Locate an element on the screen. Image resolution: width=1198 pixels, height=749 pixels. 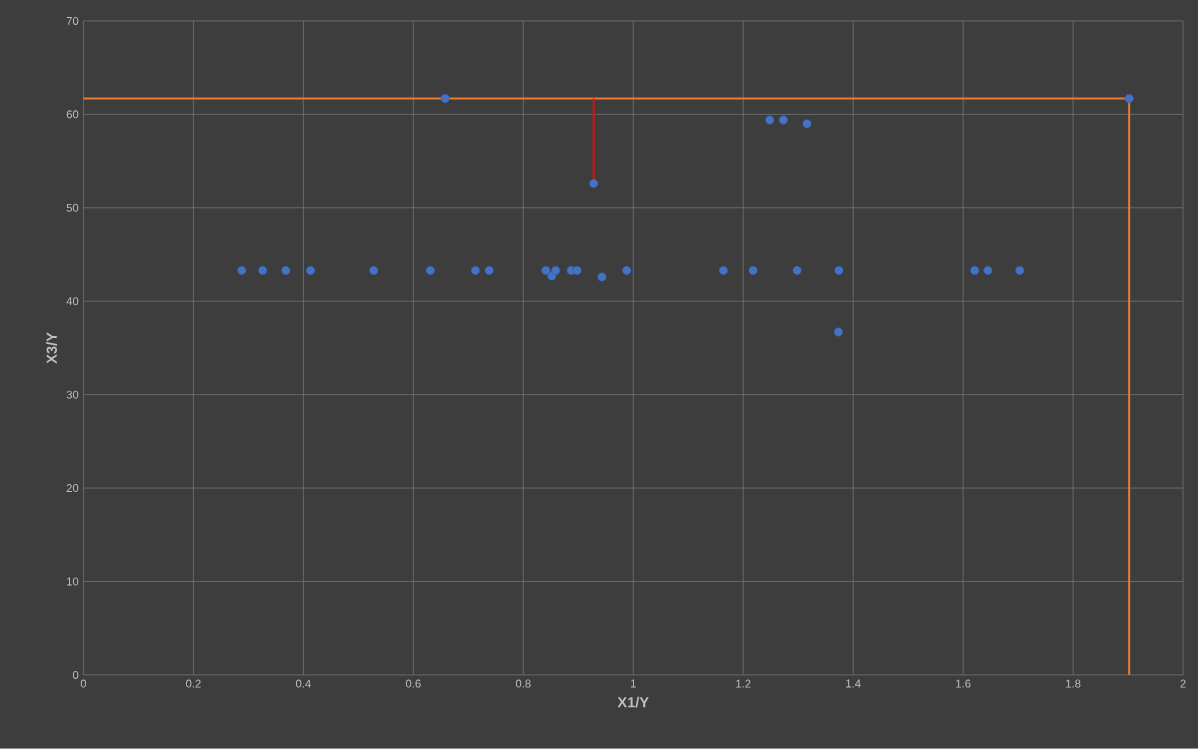
y-tick-label: 30 is located at coordinates (72, 394).